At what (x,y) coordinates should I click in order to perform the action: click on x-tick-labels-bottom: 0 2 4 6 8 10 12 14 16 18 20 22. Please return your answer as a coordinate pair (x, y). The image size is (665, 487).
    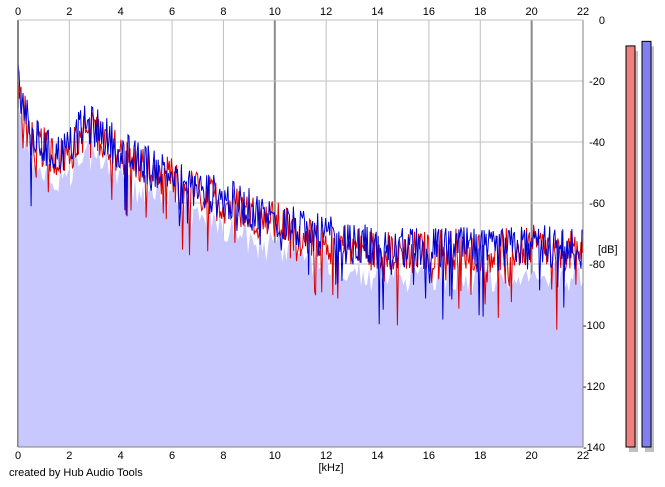
    Looking at the image, I should click on (302, 456).